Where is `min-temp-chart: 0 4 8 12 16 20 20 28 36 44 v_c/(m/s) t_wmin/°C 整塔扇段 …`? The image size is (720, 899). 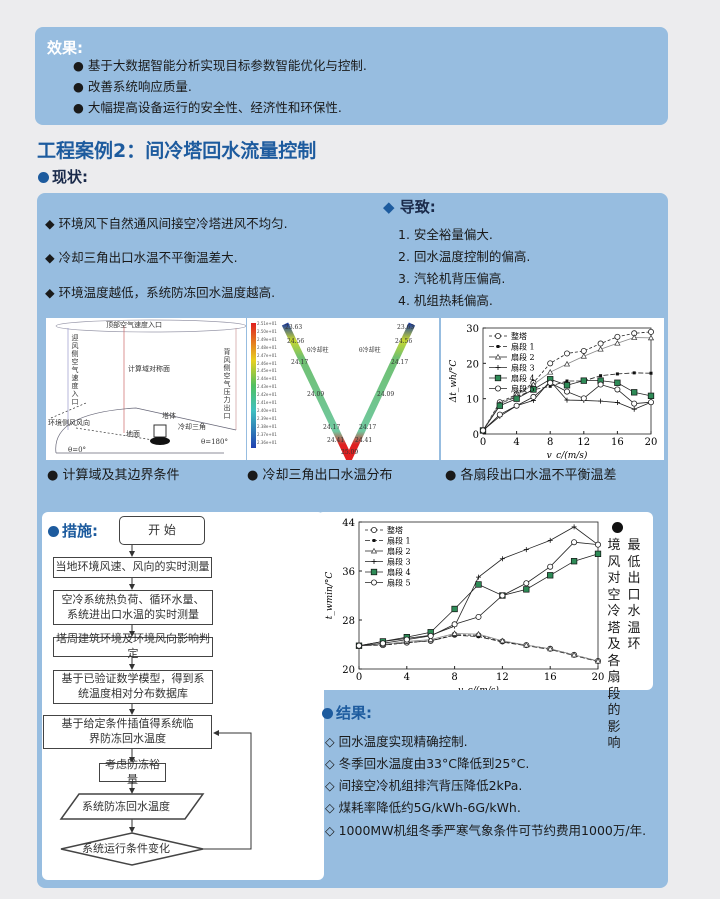
min-temp-chart: 0 4 8 12 16 20 20 28 36 44 v_c/(m/s) t_wmin/°C 整塔扇段 … is located at coordinates (485, 601).